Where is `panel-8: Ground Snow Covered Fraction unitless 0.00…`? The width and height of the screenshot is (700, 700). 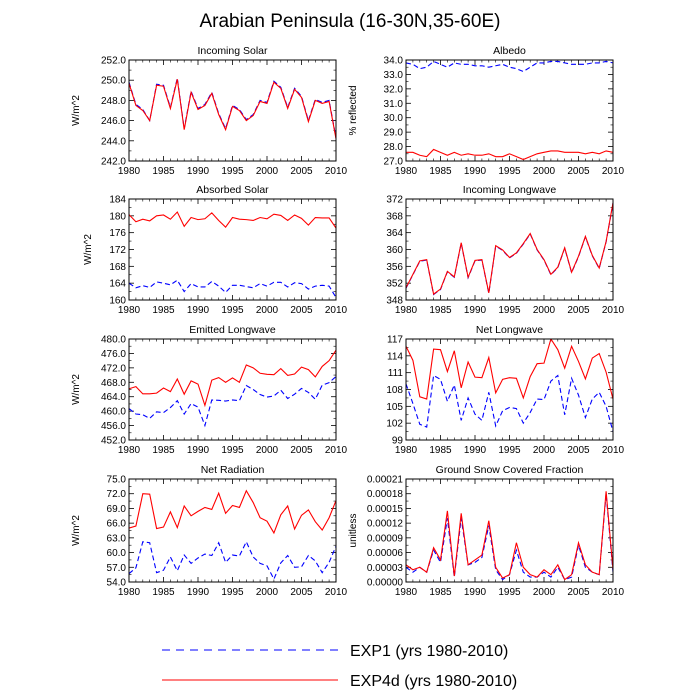 panel-8: Ground Snow Covered Fraction unitless 0.00… is located at coordinates (486, 531).